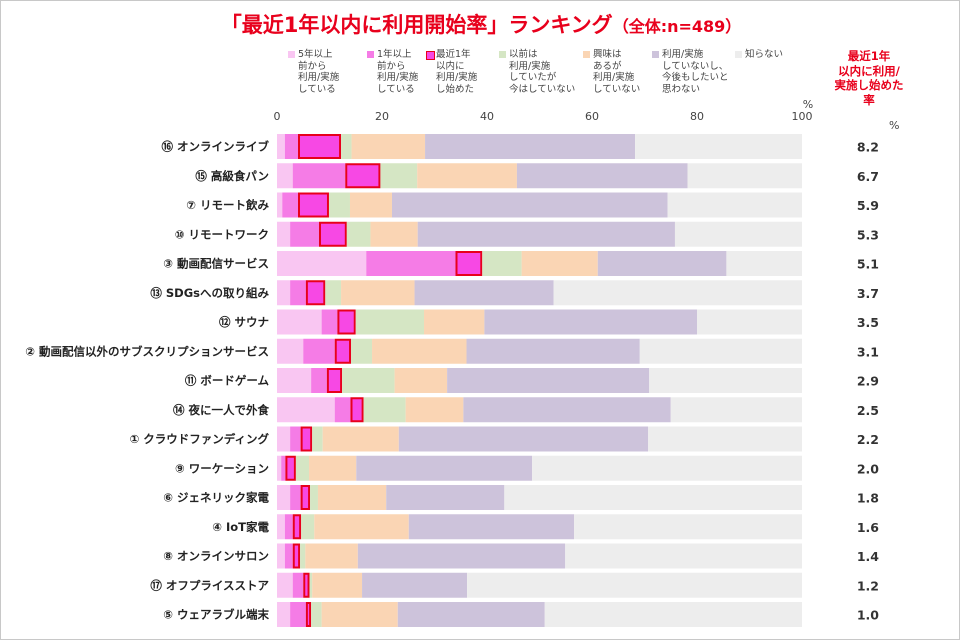 The width and height of the screenshot is (960, 640). What do you see at coordinates (209, 293) in the screenshot?
I see `category-label: ⑬ SDGsへの取り組み` at bounding box center [209, 293].